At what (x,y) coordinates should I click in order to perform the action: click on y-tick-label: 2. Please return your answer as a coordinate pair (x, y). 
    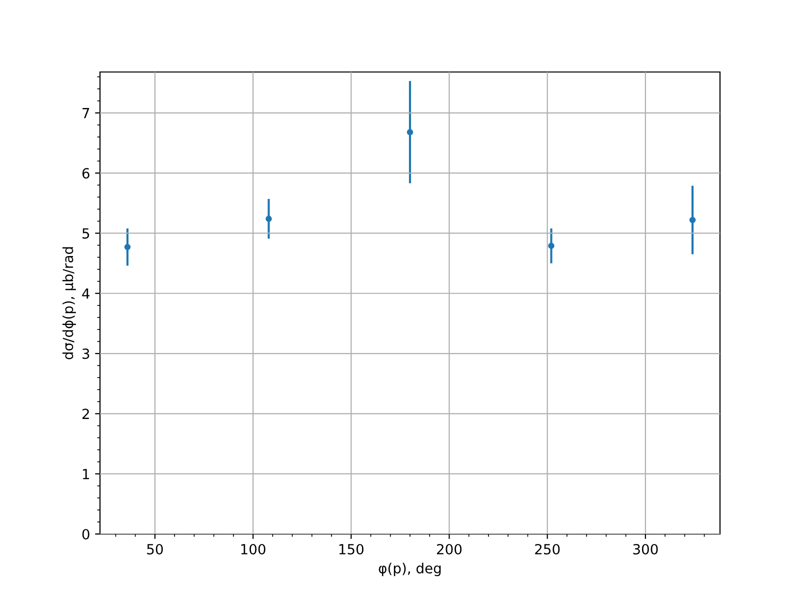
    Looking at the image, I should click on (85, 413).